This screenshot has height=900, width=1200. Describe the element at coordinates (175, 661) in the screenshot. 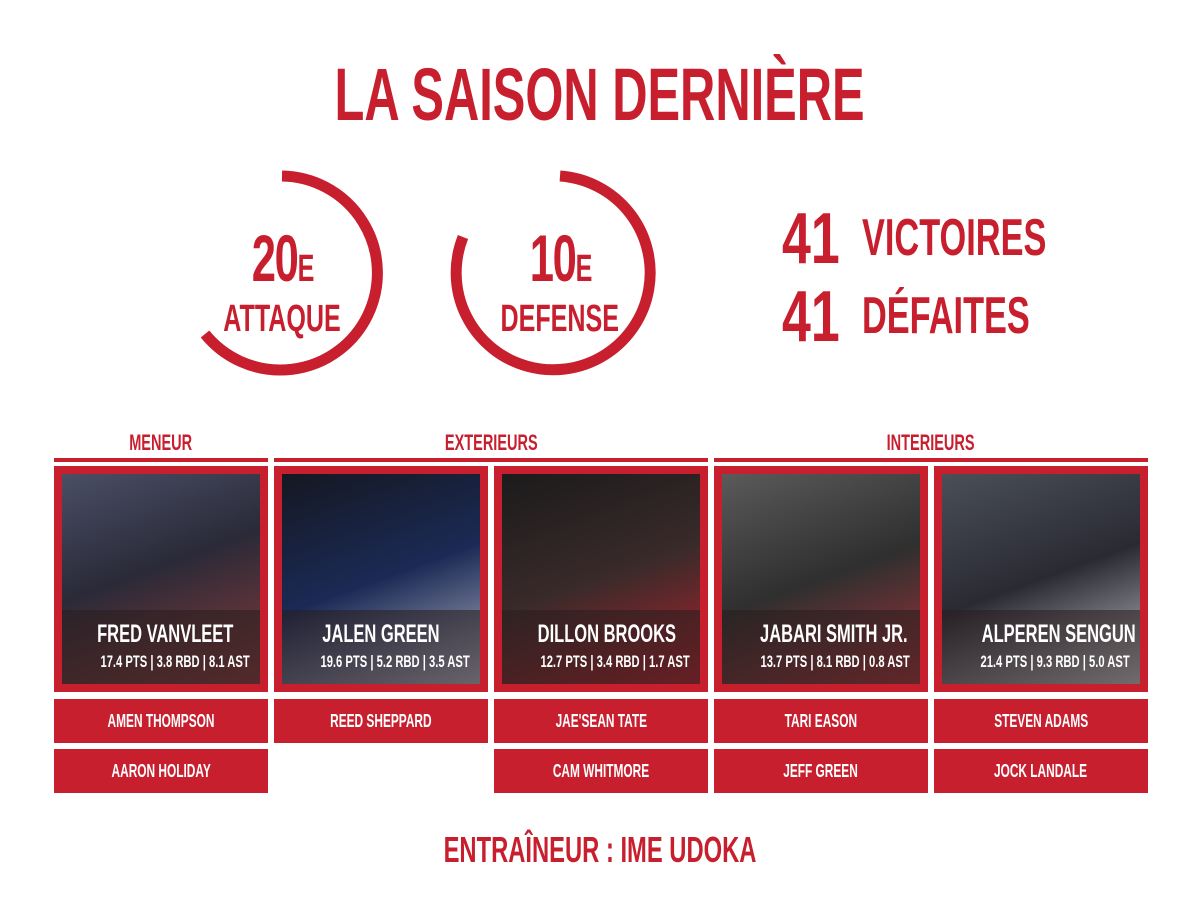

I see `player-stats: 17.4 PTS | 3.8 RBD | 8.1 AST` at that location.